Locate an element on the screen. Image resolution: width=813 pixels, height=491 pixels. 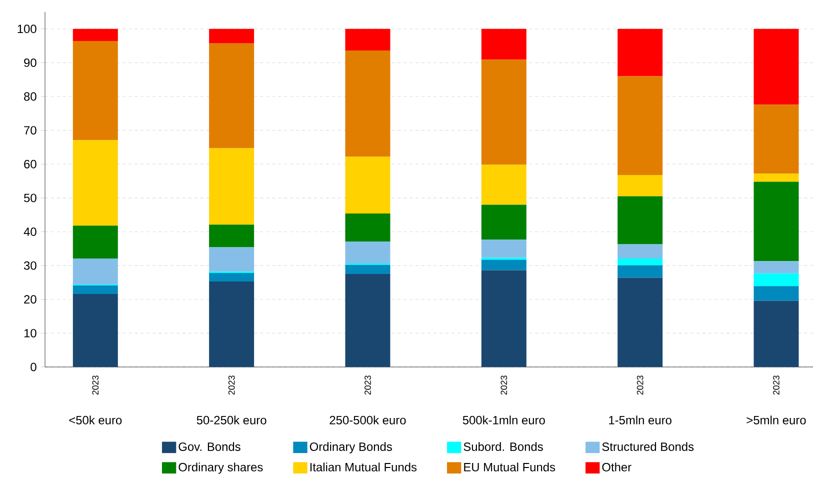
y-tick-label: 80 is located at coordinates (30, 96).